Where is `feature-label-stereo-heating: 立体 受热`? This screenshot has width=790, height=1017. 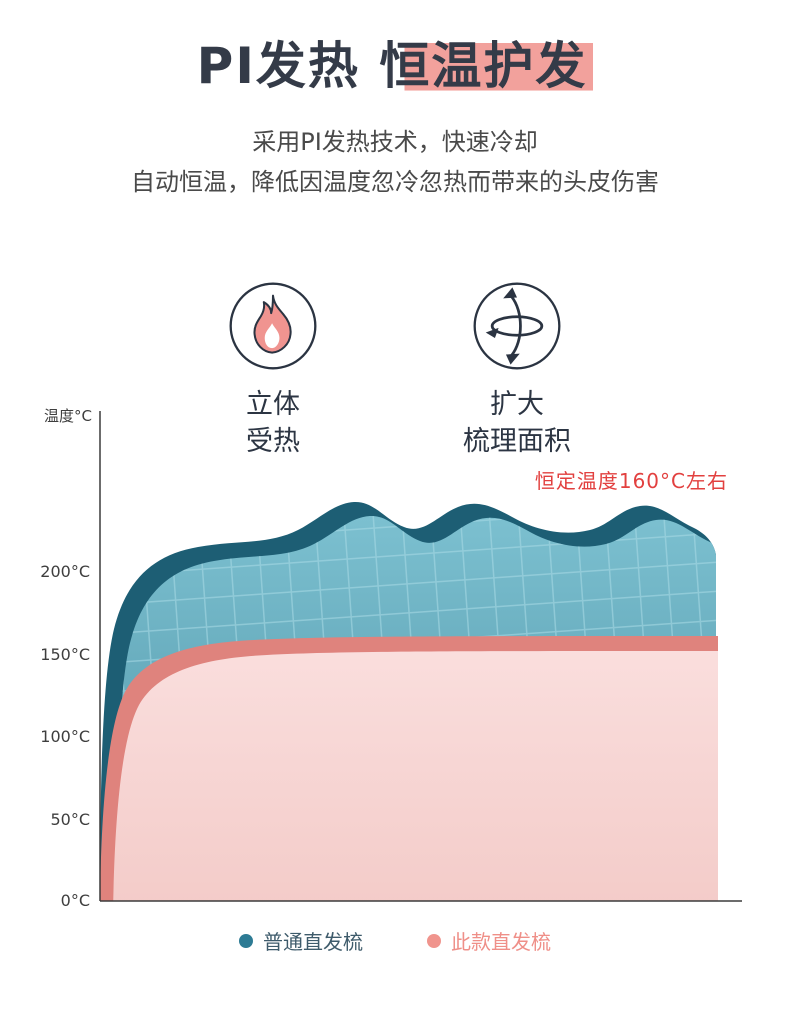 feature-label-stereo-heating: 立体 受热 is located at coordinates (273, 423).